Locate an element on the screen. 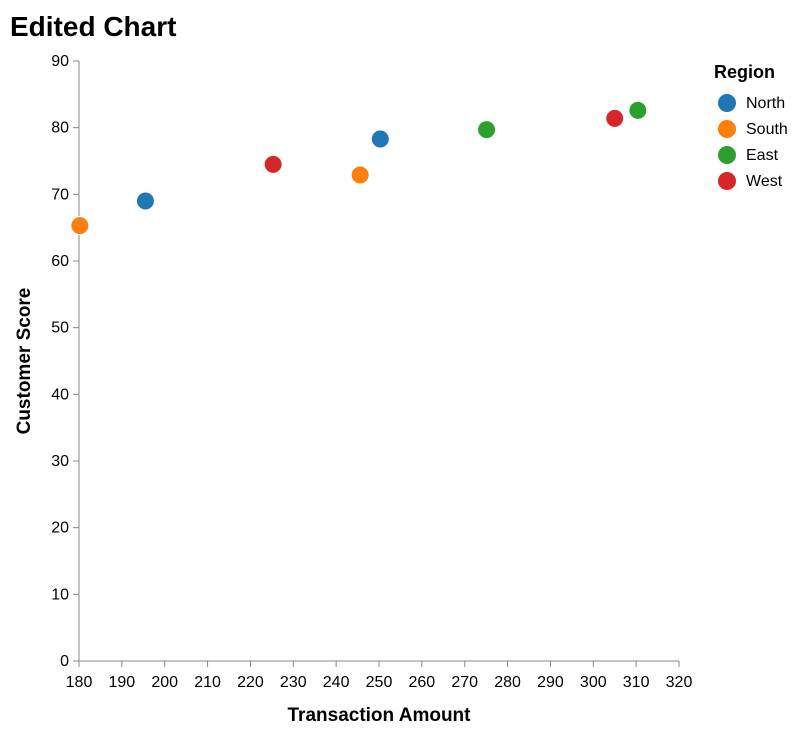  x-tick-label: 310 is located at coordinates (636, 682).